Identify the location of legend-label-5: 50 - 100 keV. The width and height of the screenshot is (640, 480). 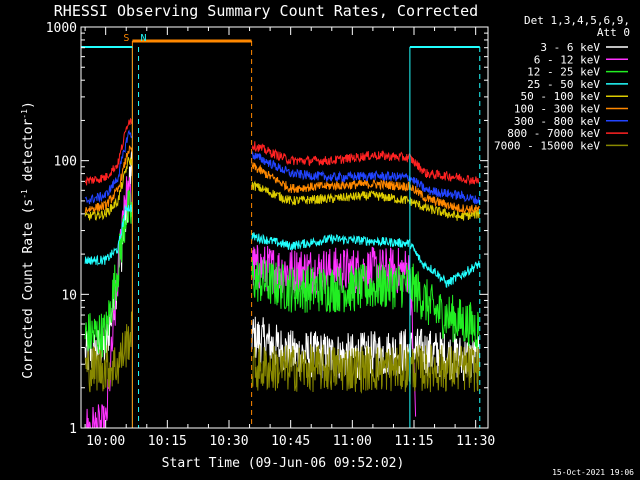
(561, 96).